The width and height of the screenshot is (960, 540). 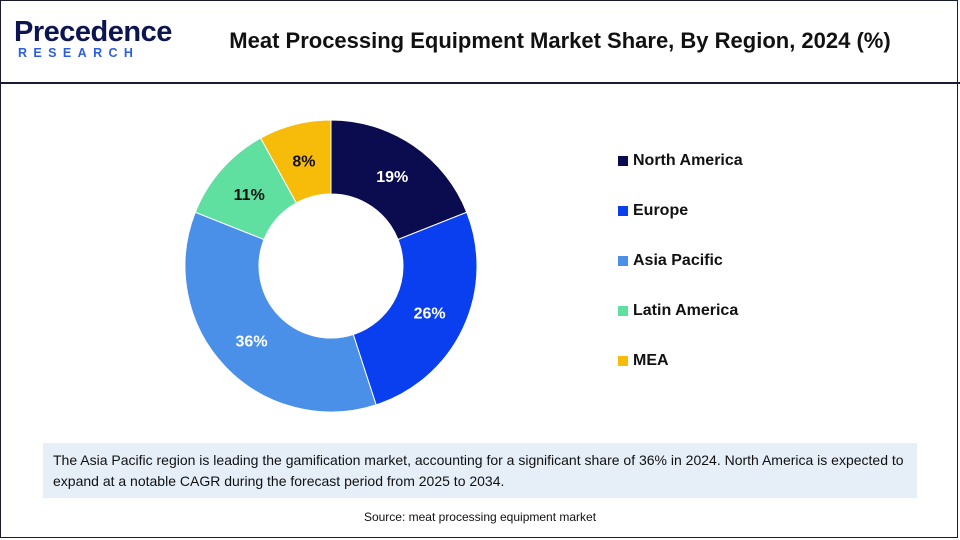 What do you see at coordinates (661, 210) in the screenshot?
I see `legend-label: Europe` at bounding box center [661, 210].